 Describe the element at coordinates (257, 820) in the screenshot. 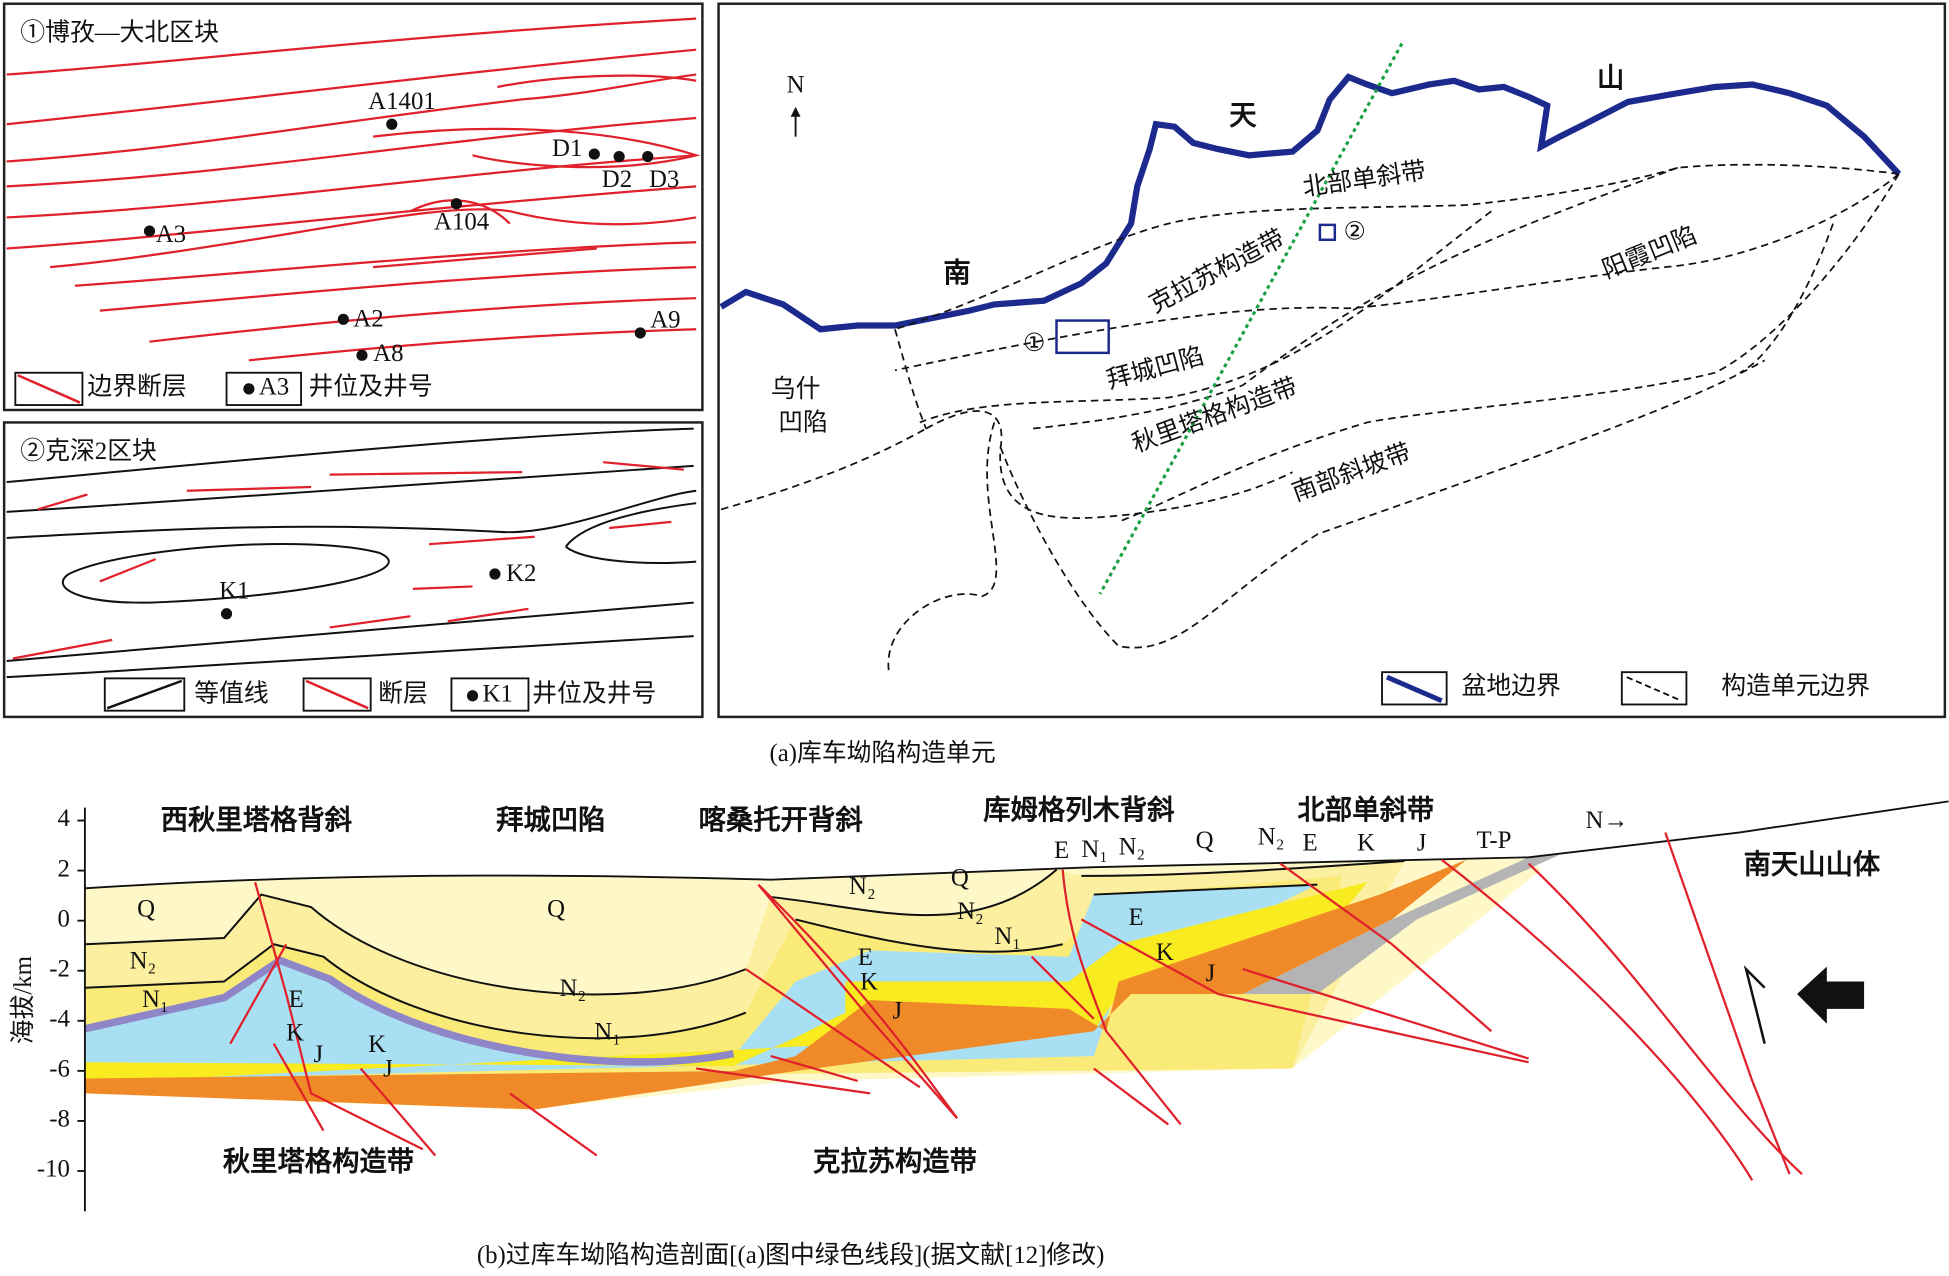

I see `structure-label: 西秋里塔格背斜` at that location.